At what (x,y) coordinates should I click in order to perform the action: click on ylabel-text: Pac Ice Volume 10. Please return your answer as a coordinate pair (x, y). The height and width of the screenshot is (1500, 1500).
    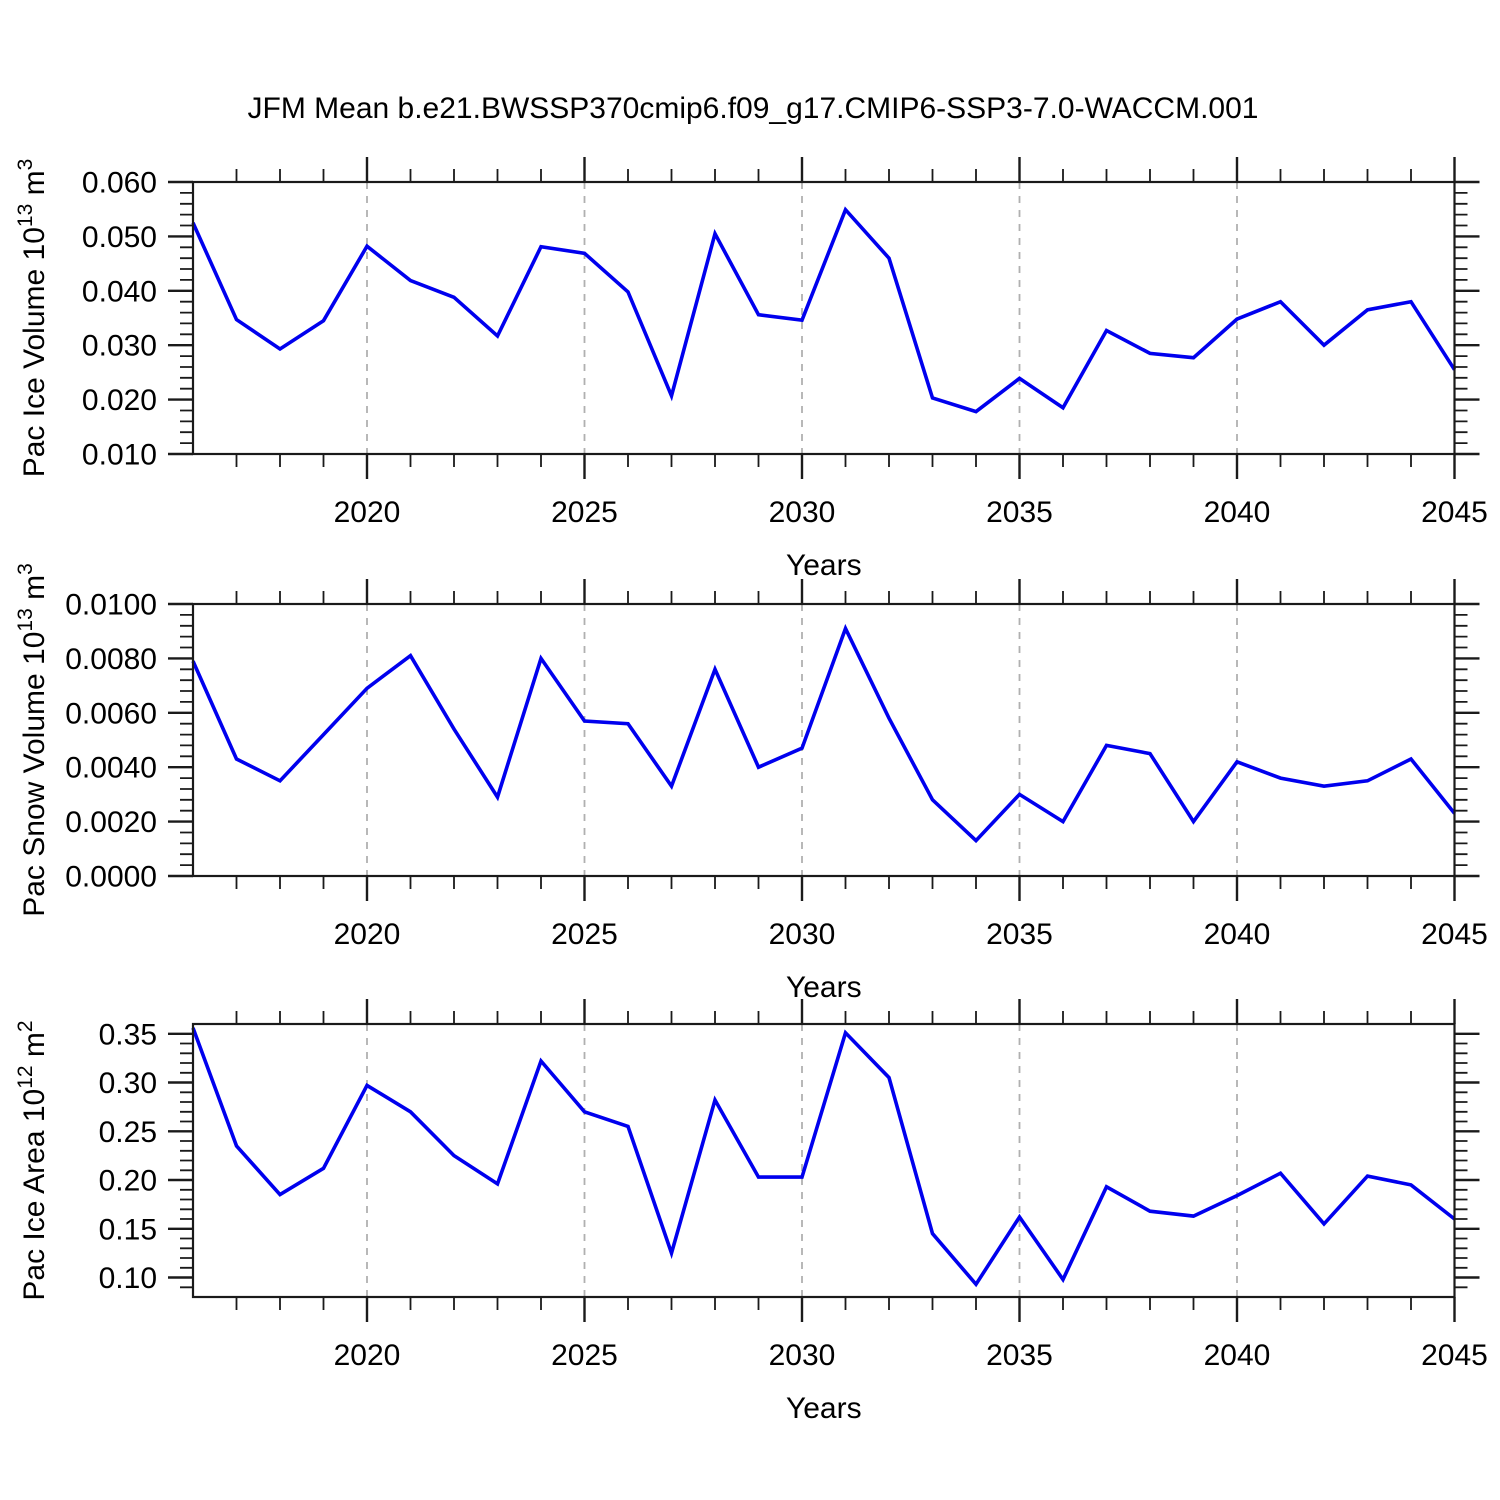
    Looking at the image, I should click on (34, 352).